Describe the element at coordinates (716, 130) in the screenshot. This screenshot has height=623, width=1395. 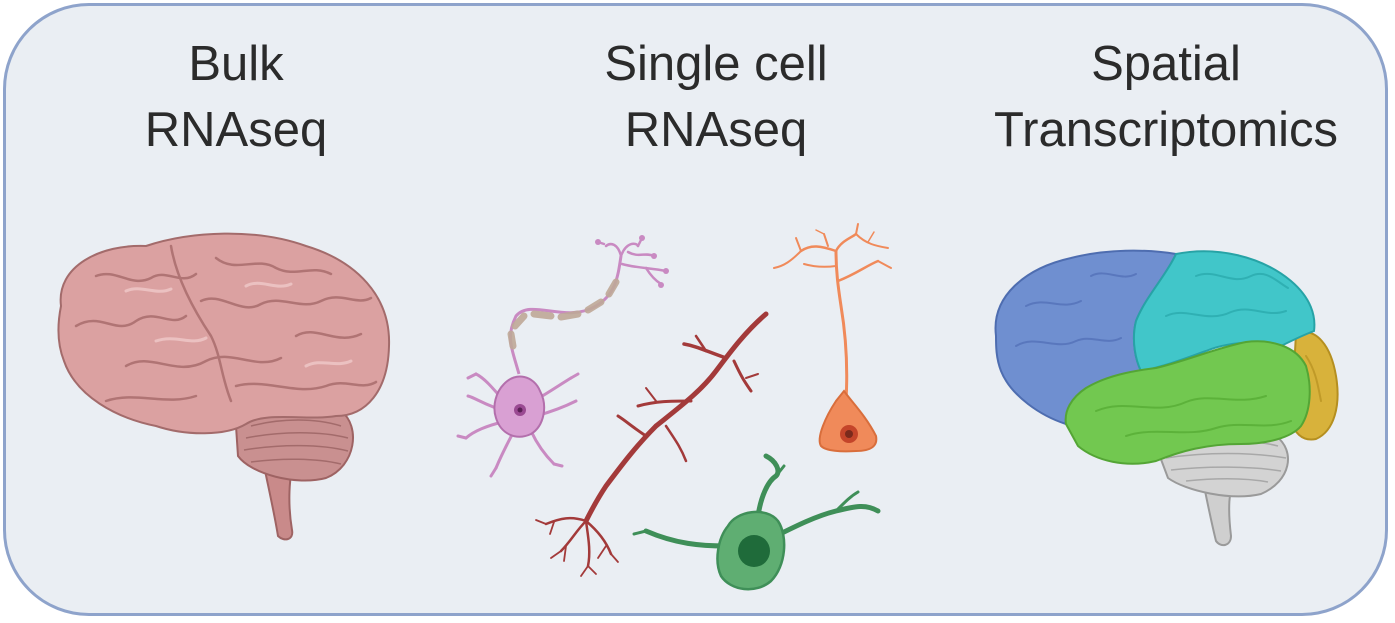
I see `single-title-line2: RNAseq` at that location.